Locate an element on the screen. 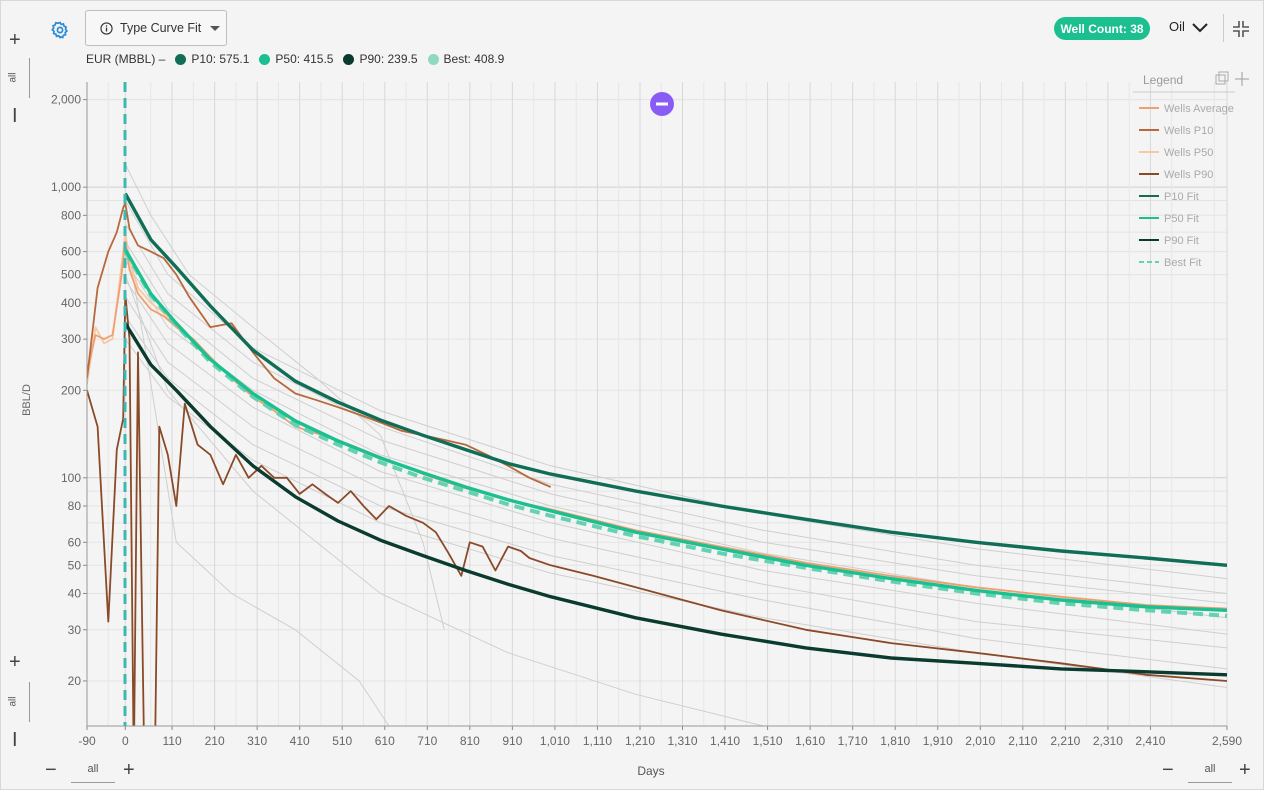 The width and height of the screenshot is (1264, 790). well-count-badge: Well Count: 38 is located at coordinates (1102, 28).